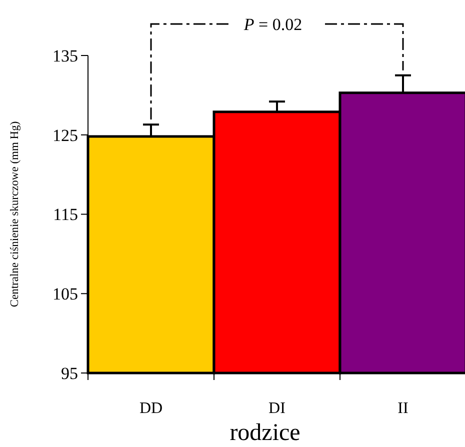 This screenshot has width=465, height=447. What do you see at coordinates (65, 214) in the screenshot?
I see `y-tick-label: 115` at bounding box center [65, 214].